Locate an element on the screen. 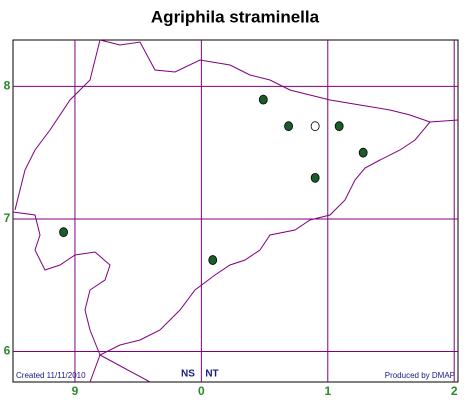 The height and width of the screenshot is (407, 471). map-title: Agriphila straminella is located at coordinates (235, 16).